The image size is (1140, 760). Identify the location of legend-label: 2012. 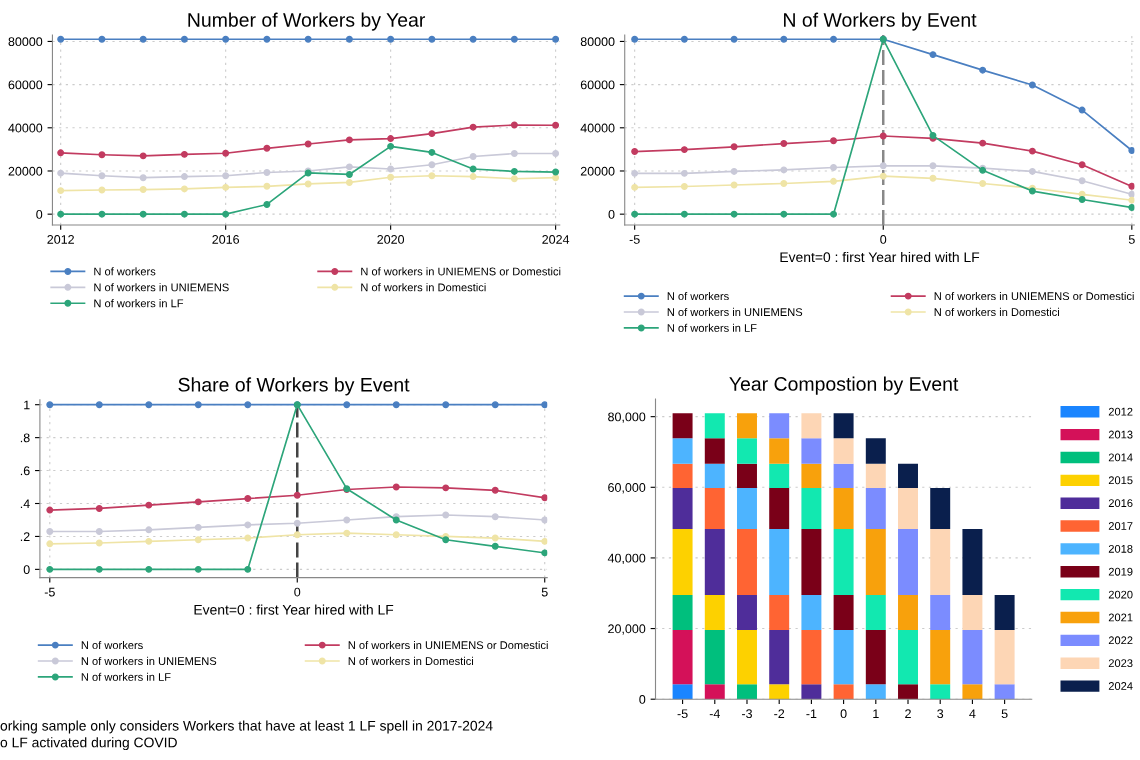
(1120, 411).